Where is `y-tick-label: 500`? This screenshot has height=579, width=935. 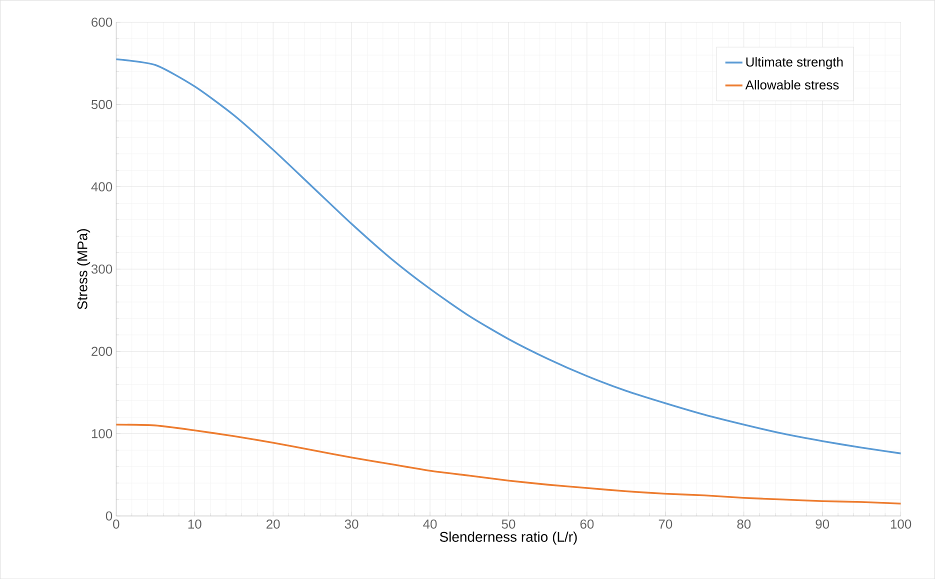
y-tick-label: 500 is located at coordinates (101, 105).